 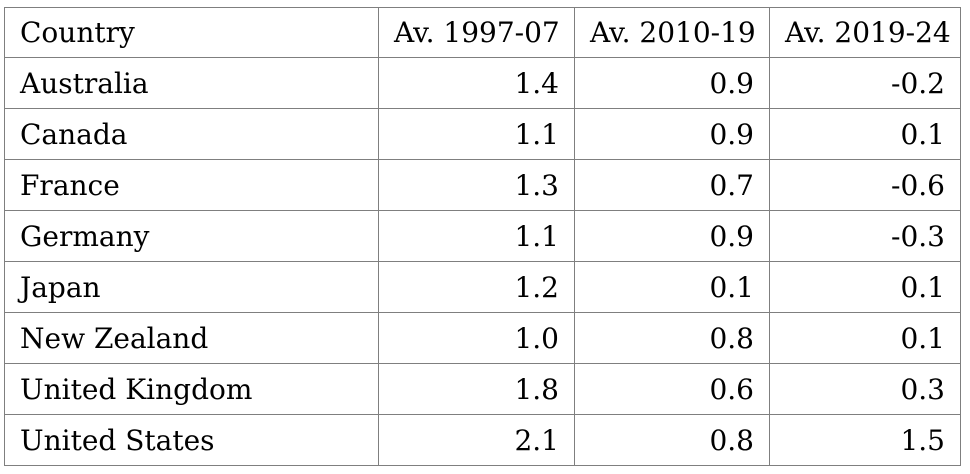 I want to click on country-cell: United Kingdom, so click(x=191, y=389).